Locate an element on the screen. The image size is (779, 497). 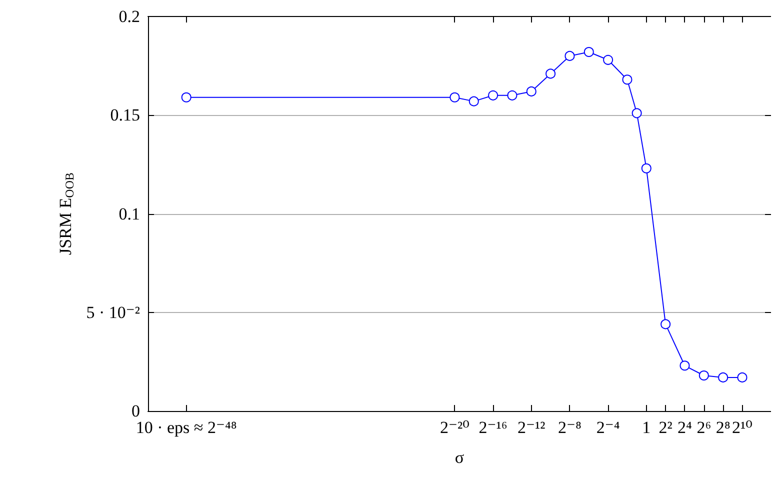
x-tick-label: 2⁻⁴ is located at coordinates (608, 427).